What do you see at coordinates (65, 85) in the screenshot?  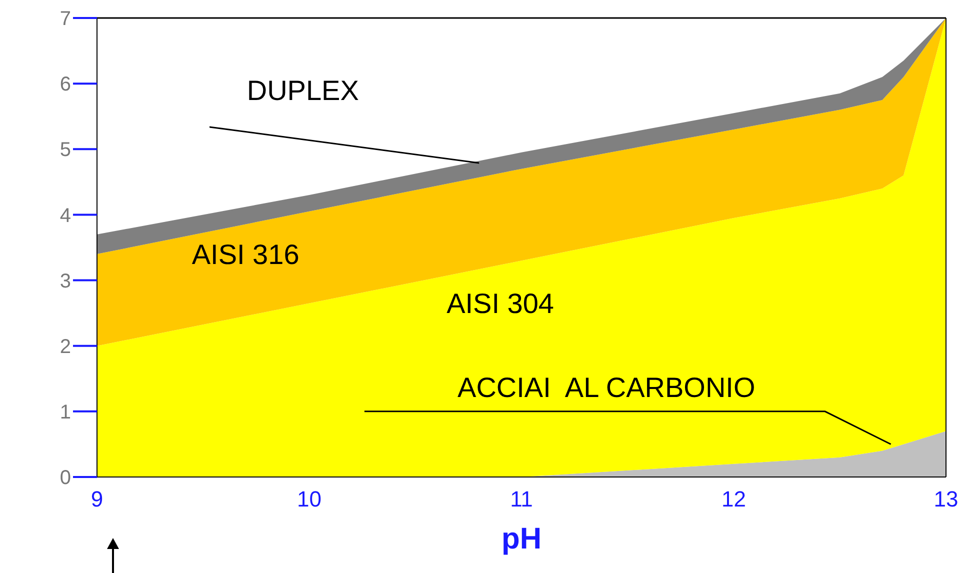 I see `y-tick-label: 6` at bounding box center [65, 85].